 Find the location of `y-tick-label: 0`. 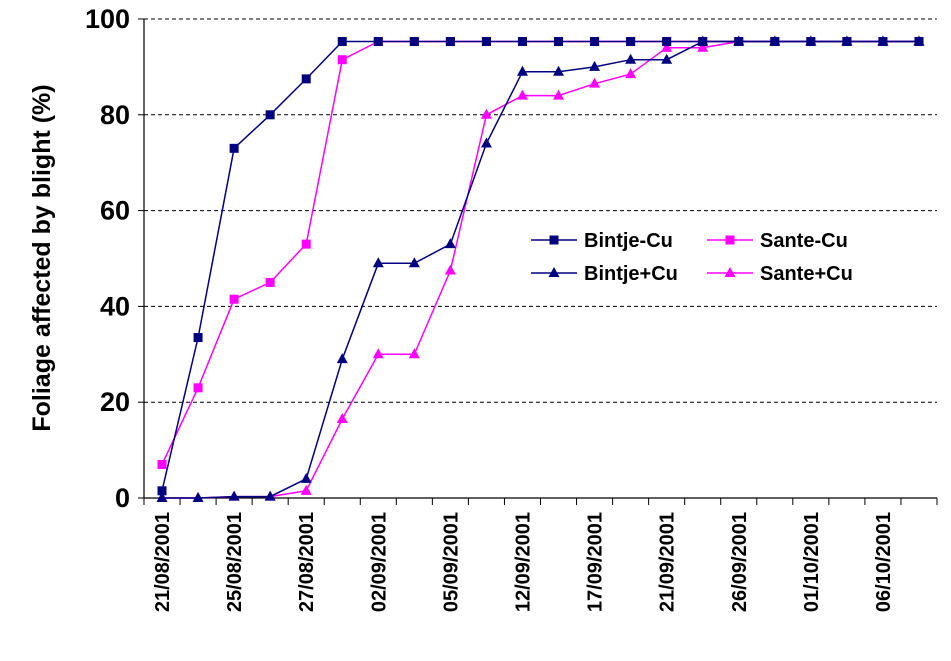

y-tick-label: 0 is located at coordinates (122, 498).